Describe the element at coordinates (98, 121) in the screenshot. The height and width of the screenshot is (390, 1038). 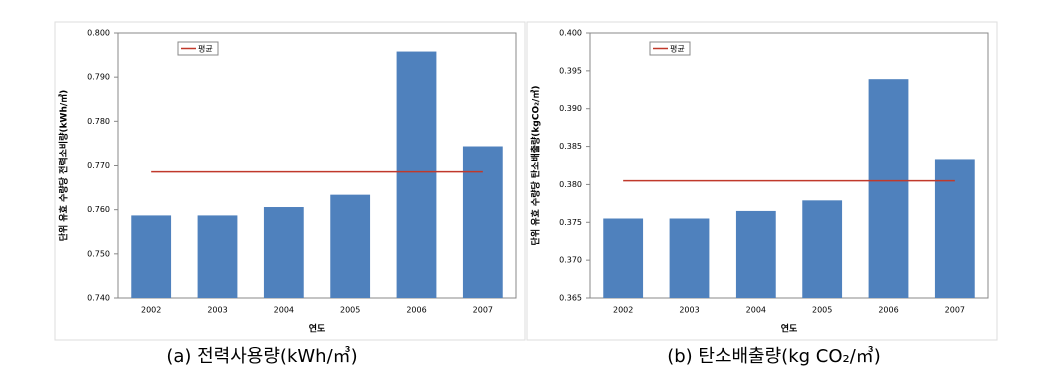
I see `y-tick-label: 0.780` at that location.